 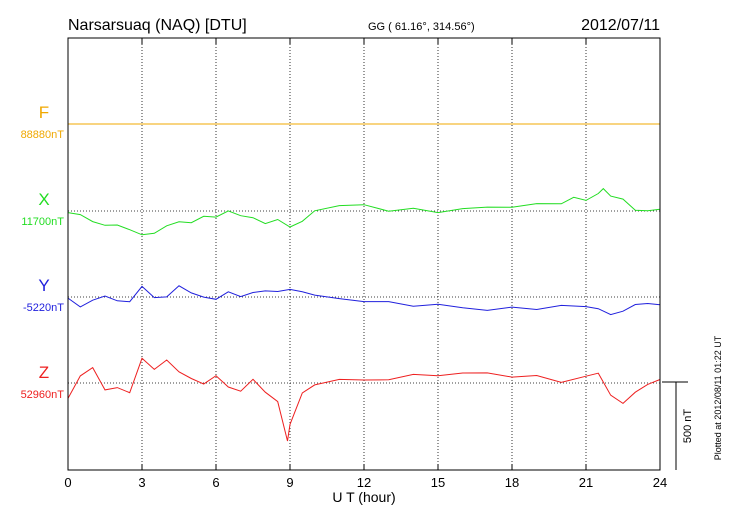 I want to click on series-line-x, so click(x=364, y=211).